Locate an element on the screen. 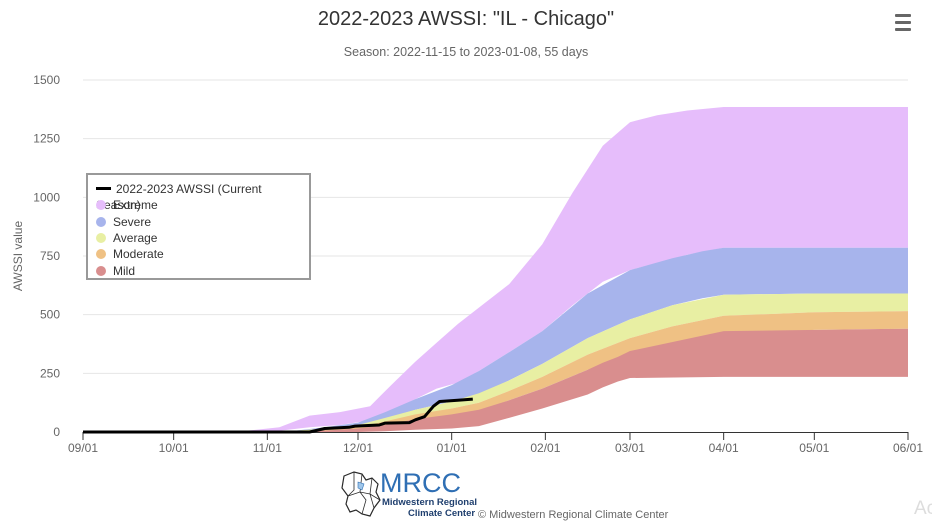 The image size is (932, 524). series-line-current-season is located at coordinates (278, 415).